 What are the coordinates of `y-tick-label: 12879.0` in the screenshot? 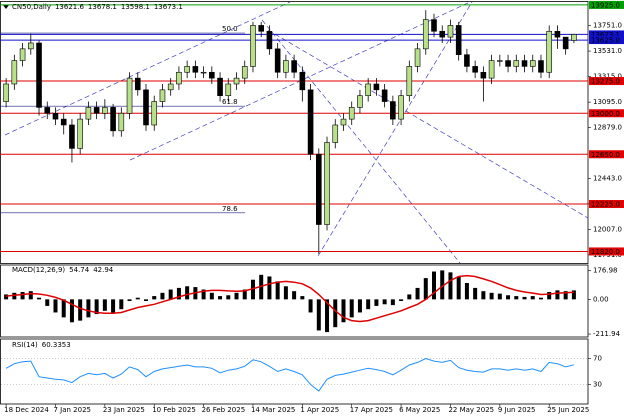 It's located at (607, 127).